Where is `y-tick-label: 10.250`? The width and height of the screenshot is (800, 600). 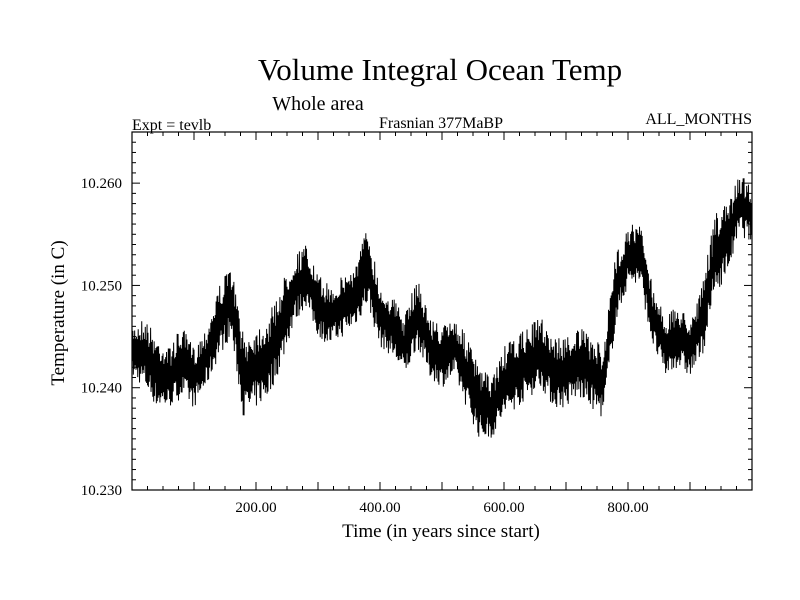
y-tick-label: 10.250 is located at coordinates (101, 286).